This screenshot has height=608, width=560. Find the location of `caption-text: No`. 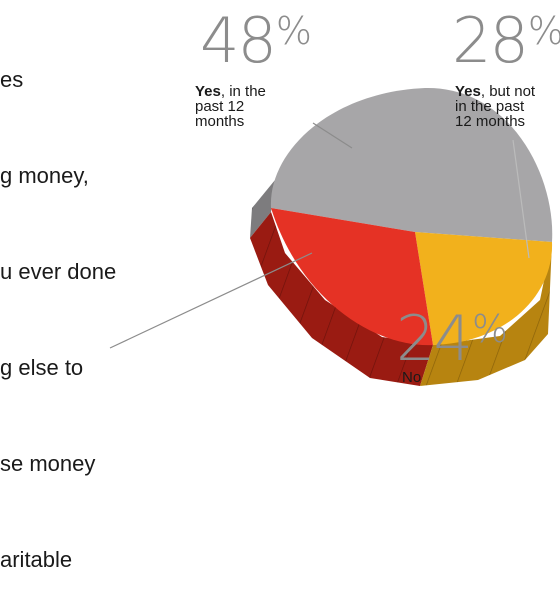

caption-text: No is located at coordinates (412, 377).